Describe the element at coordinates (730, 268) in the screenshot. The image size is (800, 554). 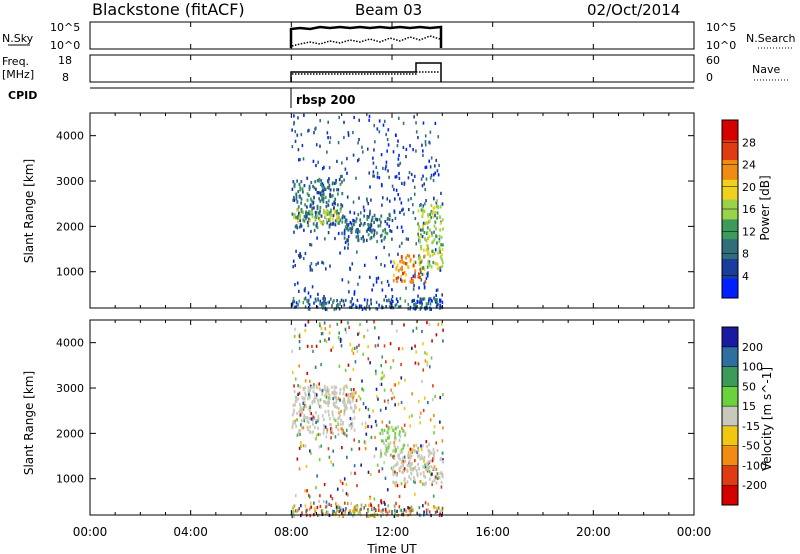
I see `colorbar-segment` at that location.